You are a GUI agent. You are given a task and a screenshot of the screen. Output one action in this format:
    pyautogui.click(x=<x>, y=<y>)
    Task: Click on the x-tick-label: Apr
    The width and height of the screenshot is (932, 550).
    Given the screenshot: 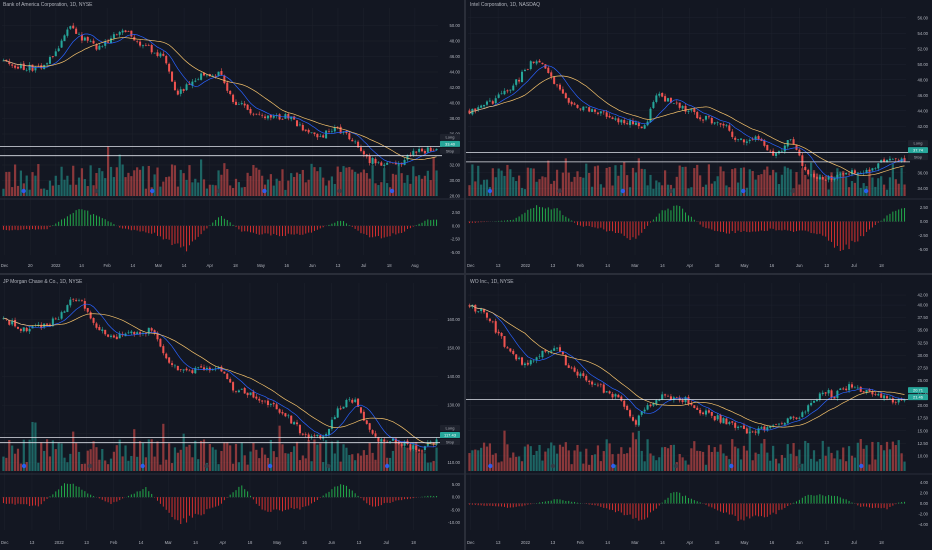 What is the action you would take?
    pyautogui.click(x=222, y=542)
    